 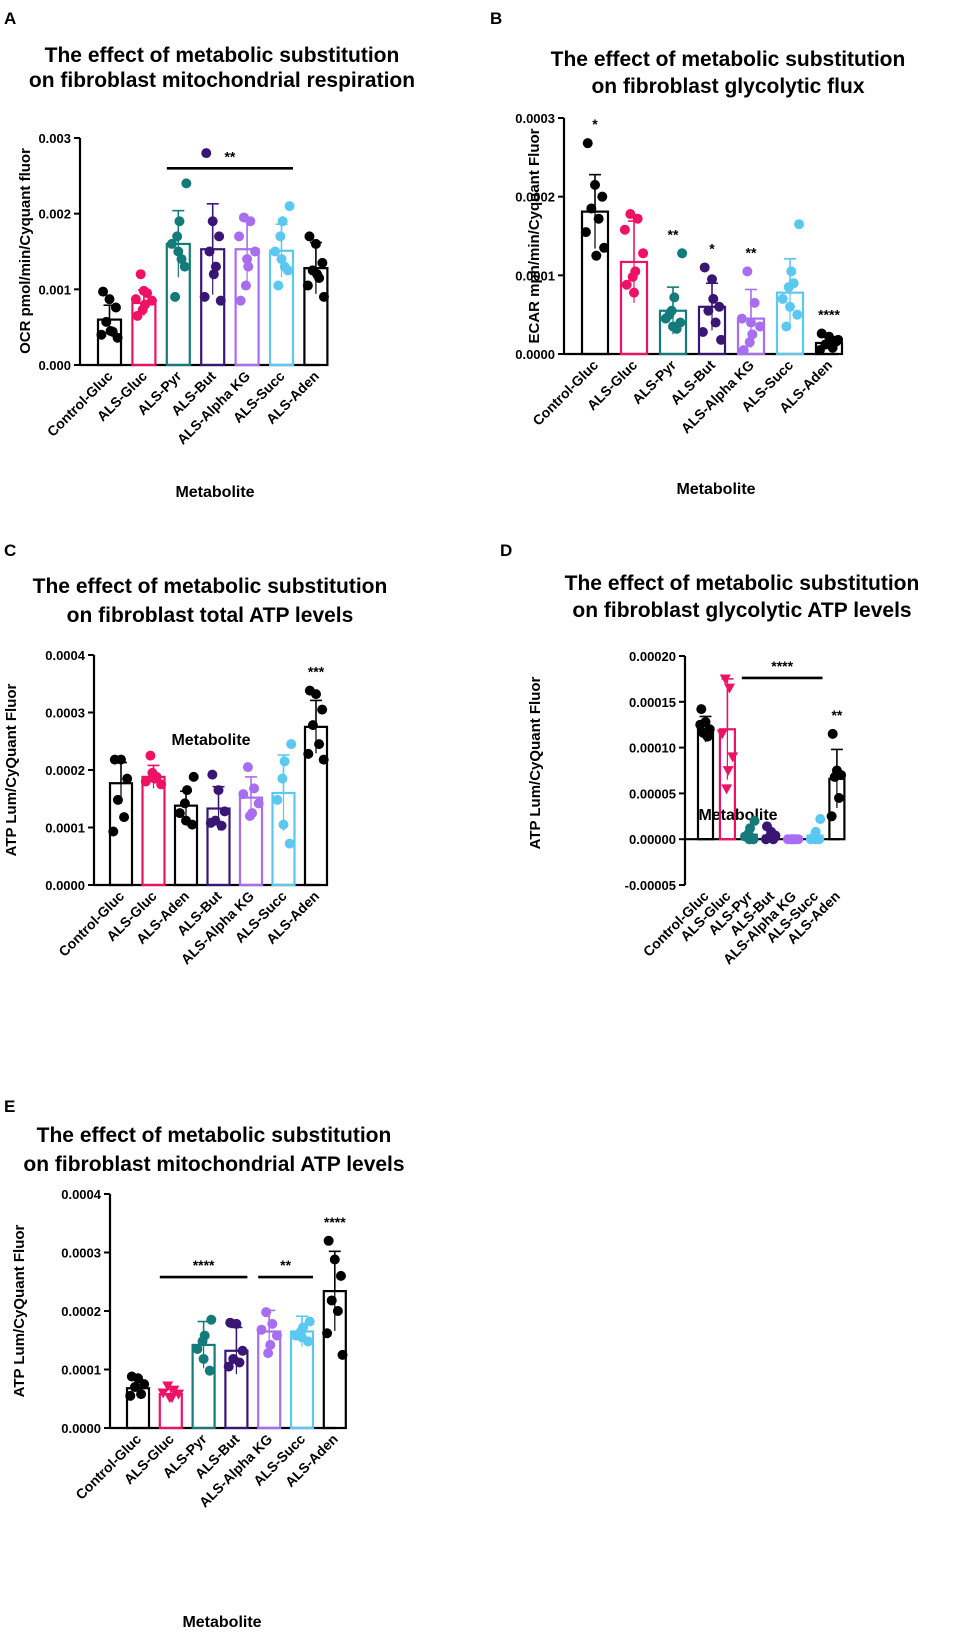 I want to click on panel-letter: E, so click(x=9, y=1106).